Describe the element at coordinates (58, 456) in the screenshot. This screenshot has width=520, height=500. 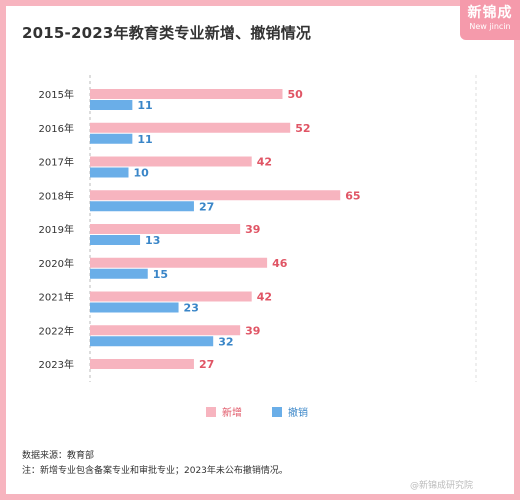
I see `source-note: 数据来源：教育部` at that location.